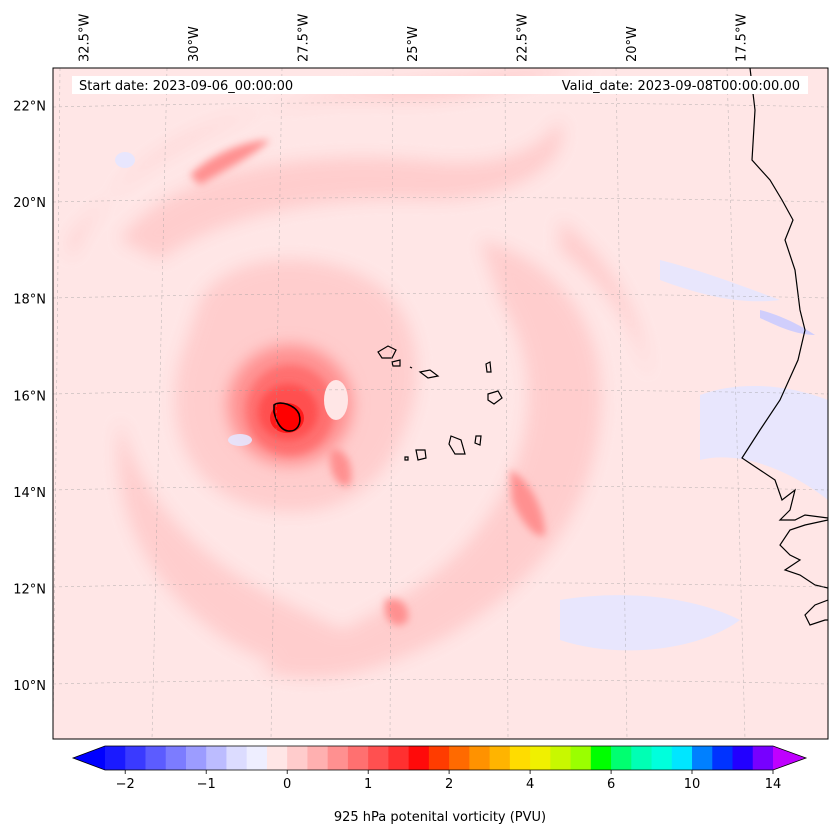 The image size is (837, 840). I want to click on colorbar-cells, so click(439, 758).